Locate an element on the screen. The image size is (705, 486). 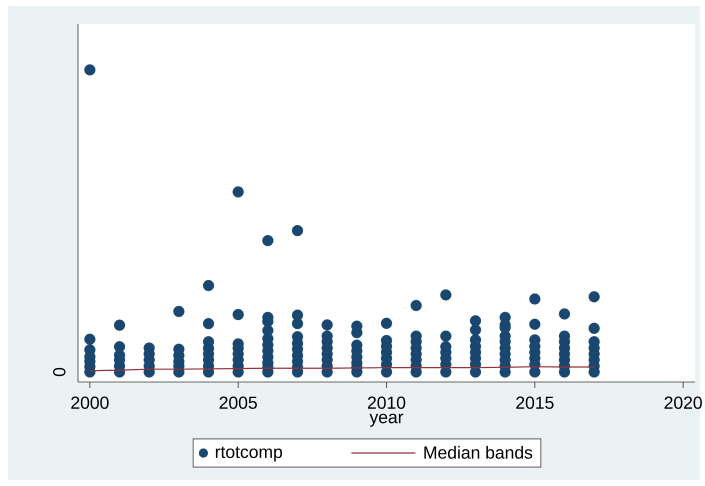
x-tick-label: 2010 is located at coordinates (387, 402).